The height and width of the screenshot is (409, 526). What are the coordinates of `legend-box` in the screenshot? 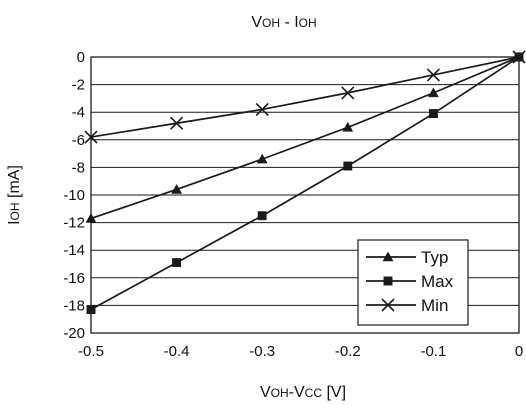 It's located at (413, 282).